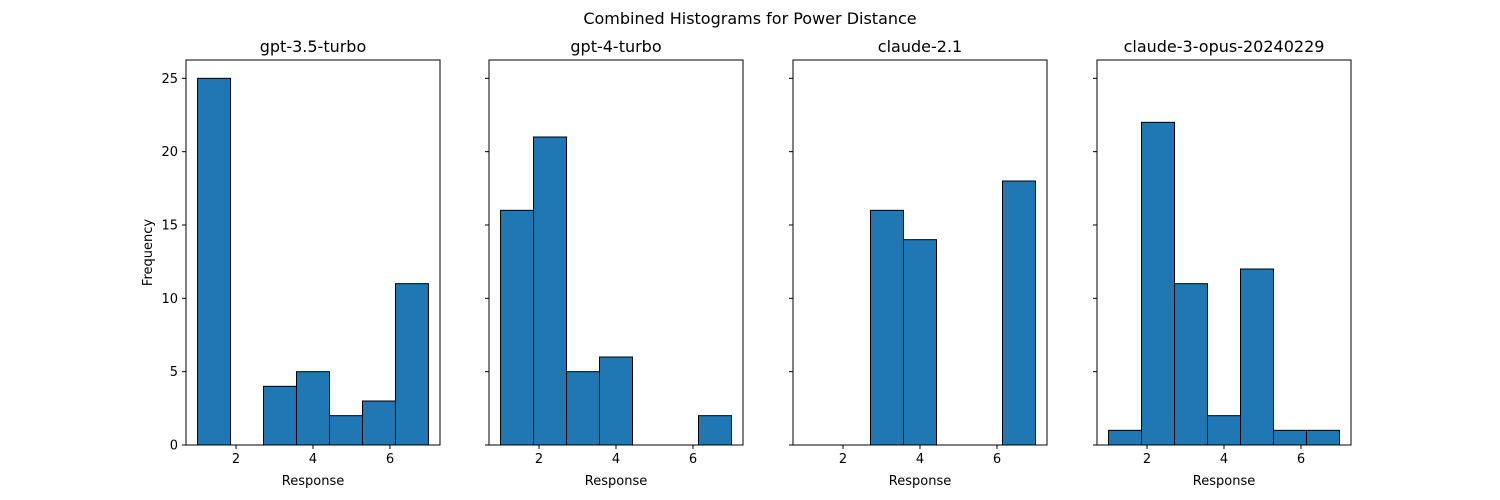  What do you see at coordinates (169, 226) in the screenshot?
I see `y-tick-label: 15` at bounding box center [169, 226].